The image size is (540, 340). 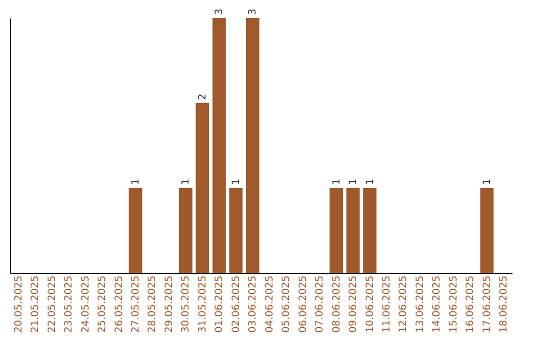 I want to click on x-tick-label: 07.06.2025, so click(x=320, y=304).